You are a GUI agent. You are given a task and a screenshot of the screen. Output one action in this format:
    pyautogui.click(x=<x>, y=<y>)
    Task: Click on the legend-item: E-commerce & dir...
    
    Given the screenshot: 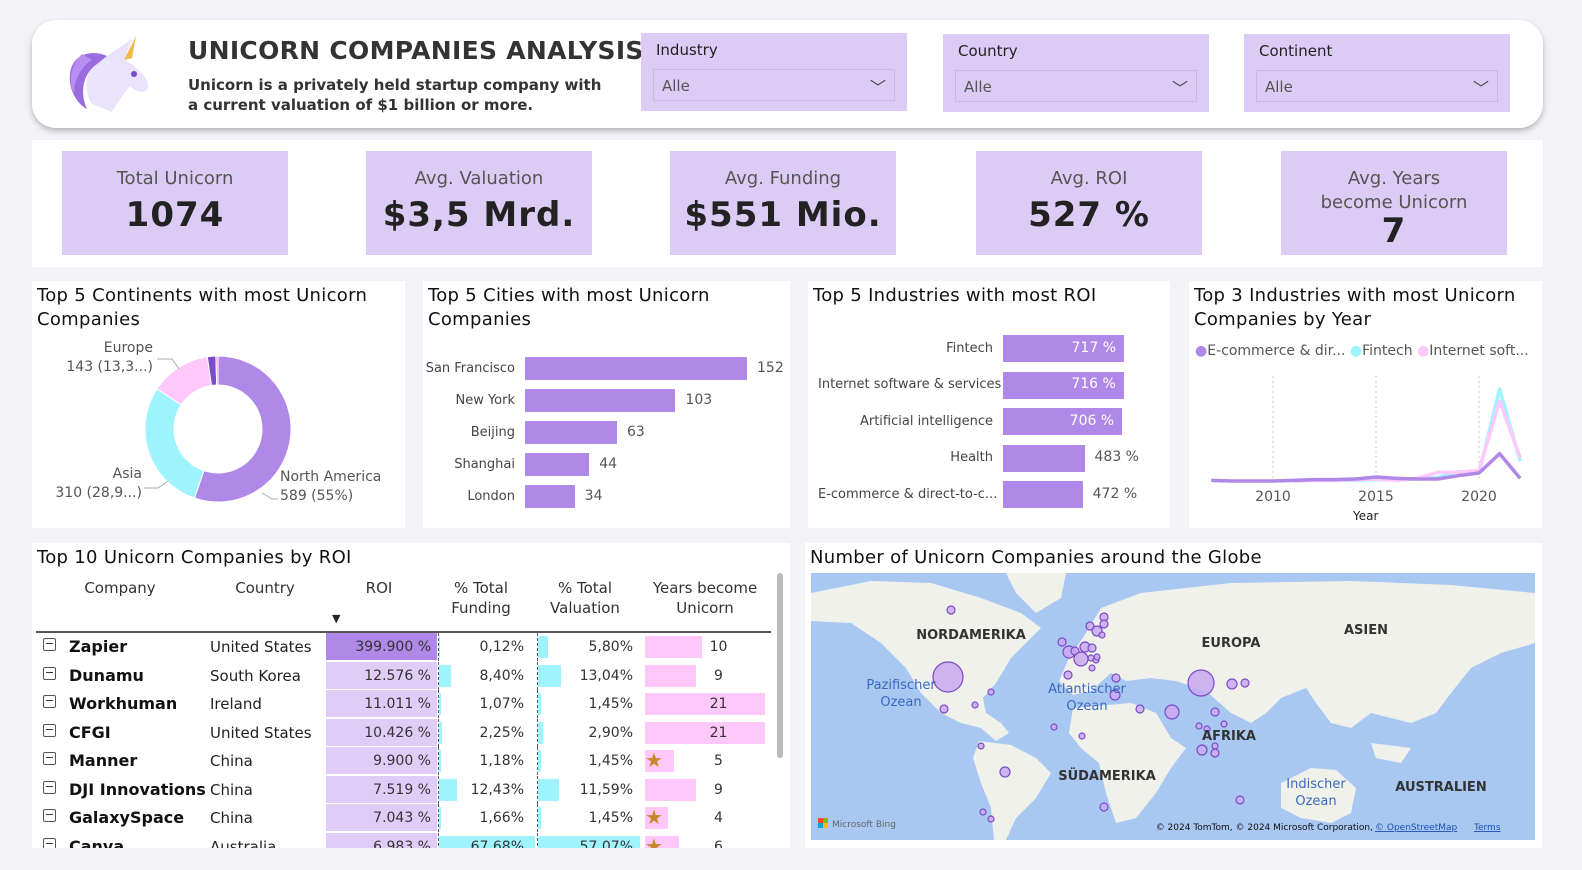 What is the action you would take?
    pyautogui.click(x=1276, y=351)
    